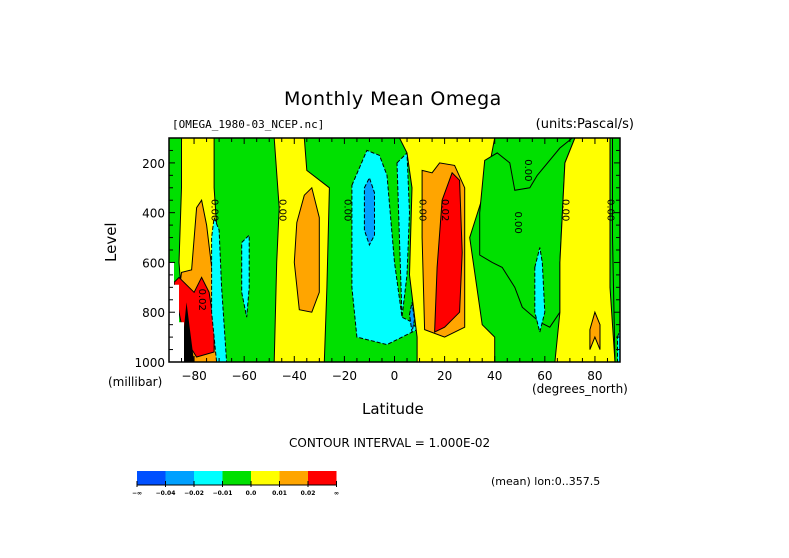  Describe the element at coordinates (223, 493) in the screenshot. I see `legend-label: −0.01` at that location.